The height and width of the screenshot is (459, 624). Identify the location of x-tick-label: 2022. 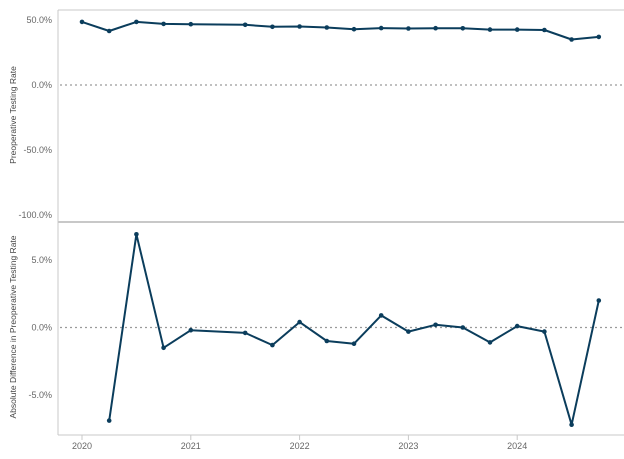
(300, 446).